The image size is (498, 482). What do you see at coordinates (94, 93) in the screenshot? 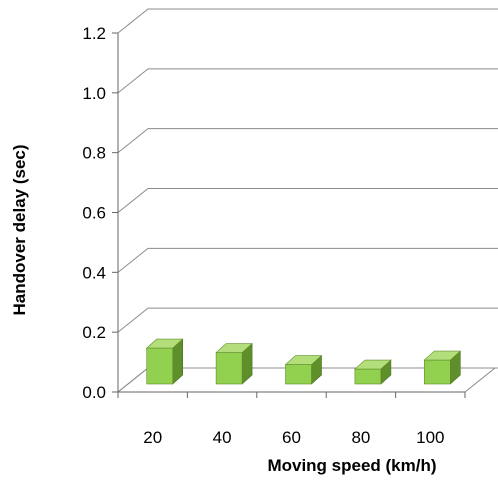
I see `y-tick-label: 1.0` at bounding box center [94, 93].